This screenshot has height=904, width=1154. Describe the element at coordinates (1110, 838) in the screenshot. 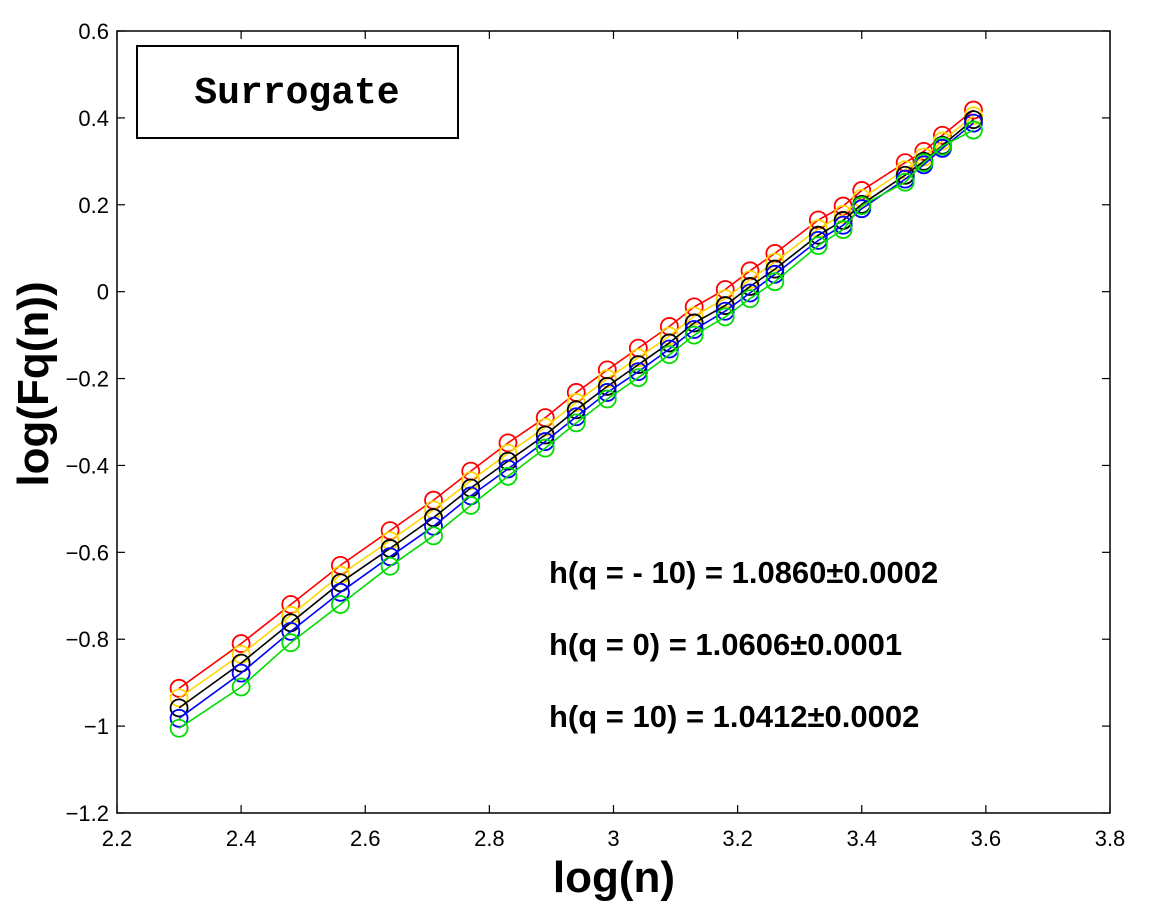

I see `x-tick-label: 3.8` at that location.